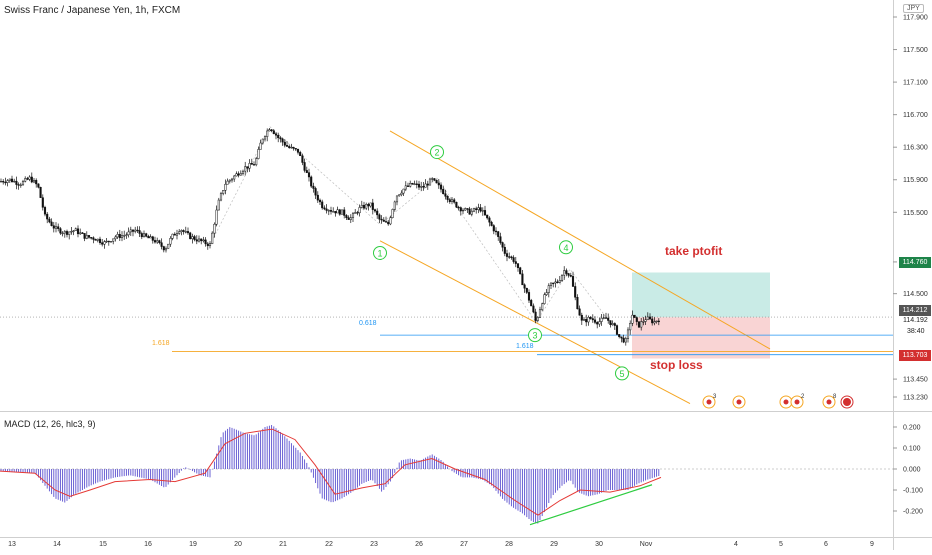  Describe the element at coordinates (915, 148) in the screenshot. I see `price-tick-label: 116.300` at that location.